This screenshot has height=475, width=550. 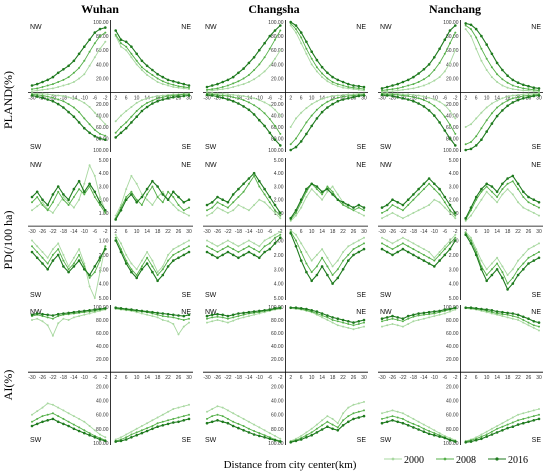 I want to click on ai-nanchang-point-north-2008, so click(x=528, y=322).